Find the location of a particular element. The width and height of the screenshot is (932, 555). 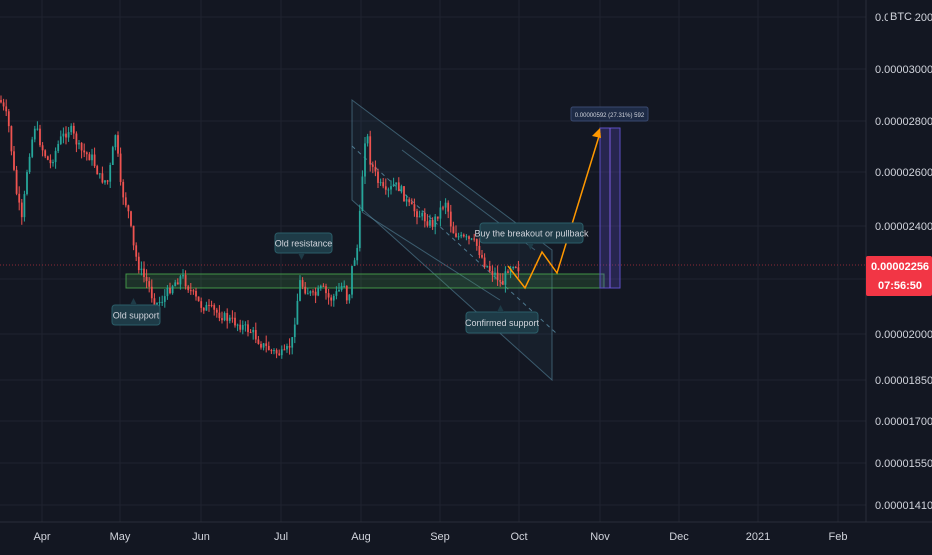

time-tick-label: Jun is located at coordinates (201, 537).